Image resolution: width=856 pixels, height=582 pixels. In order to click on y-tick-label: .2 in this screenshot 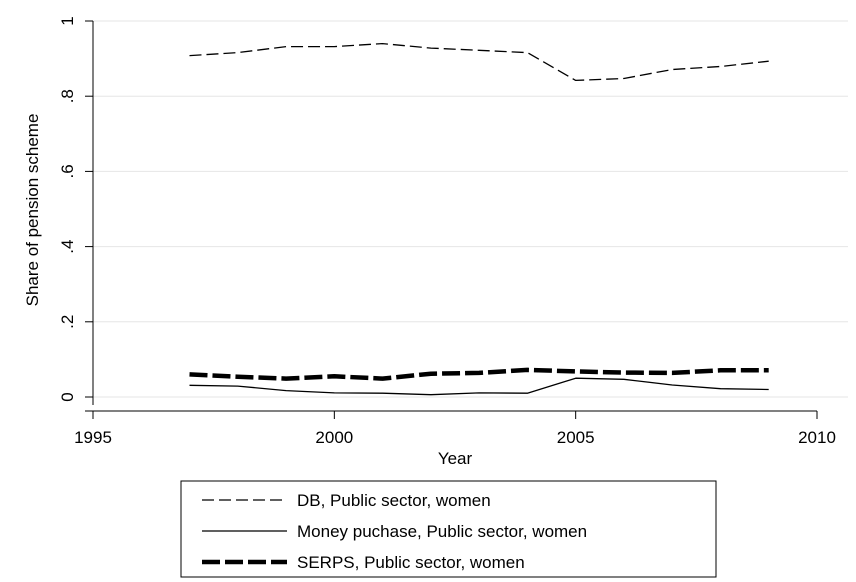, I will do `click(67, 322)`.